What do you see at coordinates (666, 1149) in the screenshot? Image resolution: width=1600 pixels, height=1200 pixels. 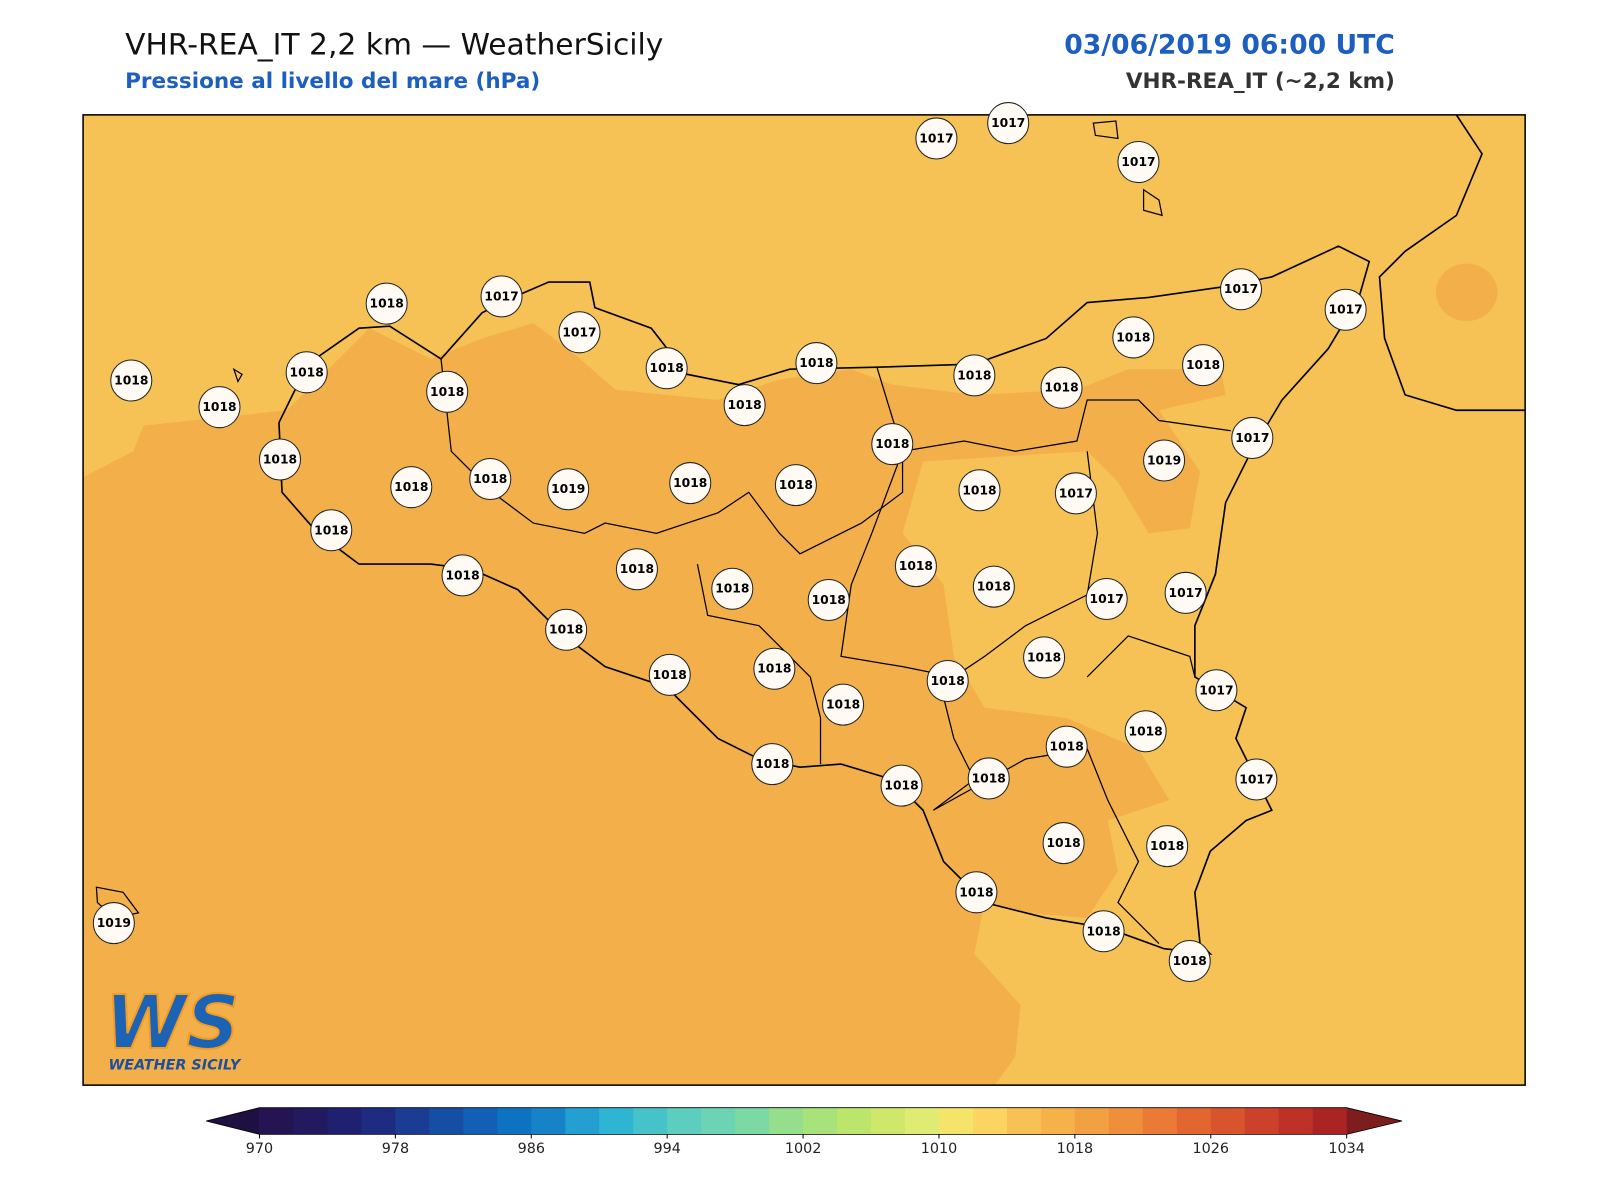 I see `colorbar-tick-label: 994` at bounding box center [666, 1149].